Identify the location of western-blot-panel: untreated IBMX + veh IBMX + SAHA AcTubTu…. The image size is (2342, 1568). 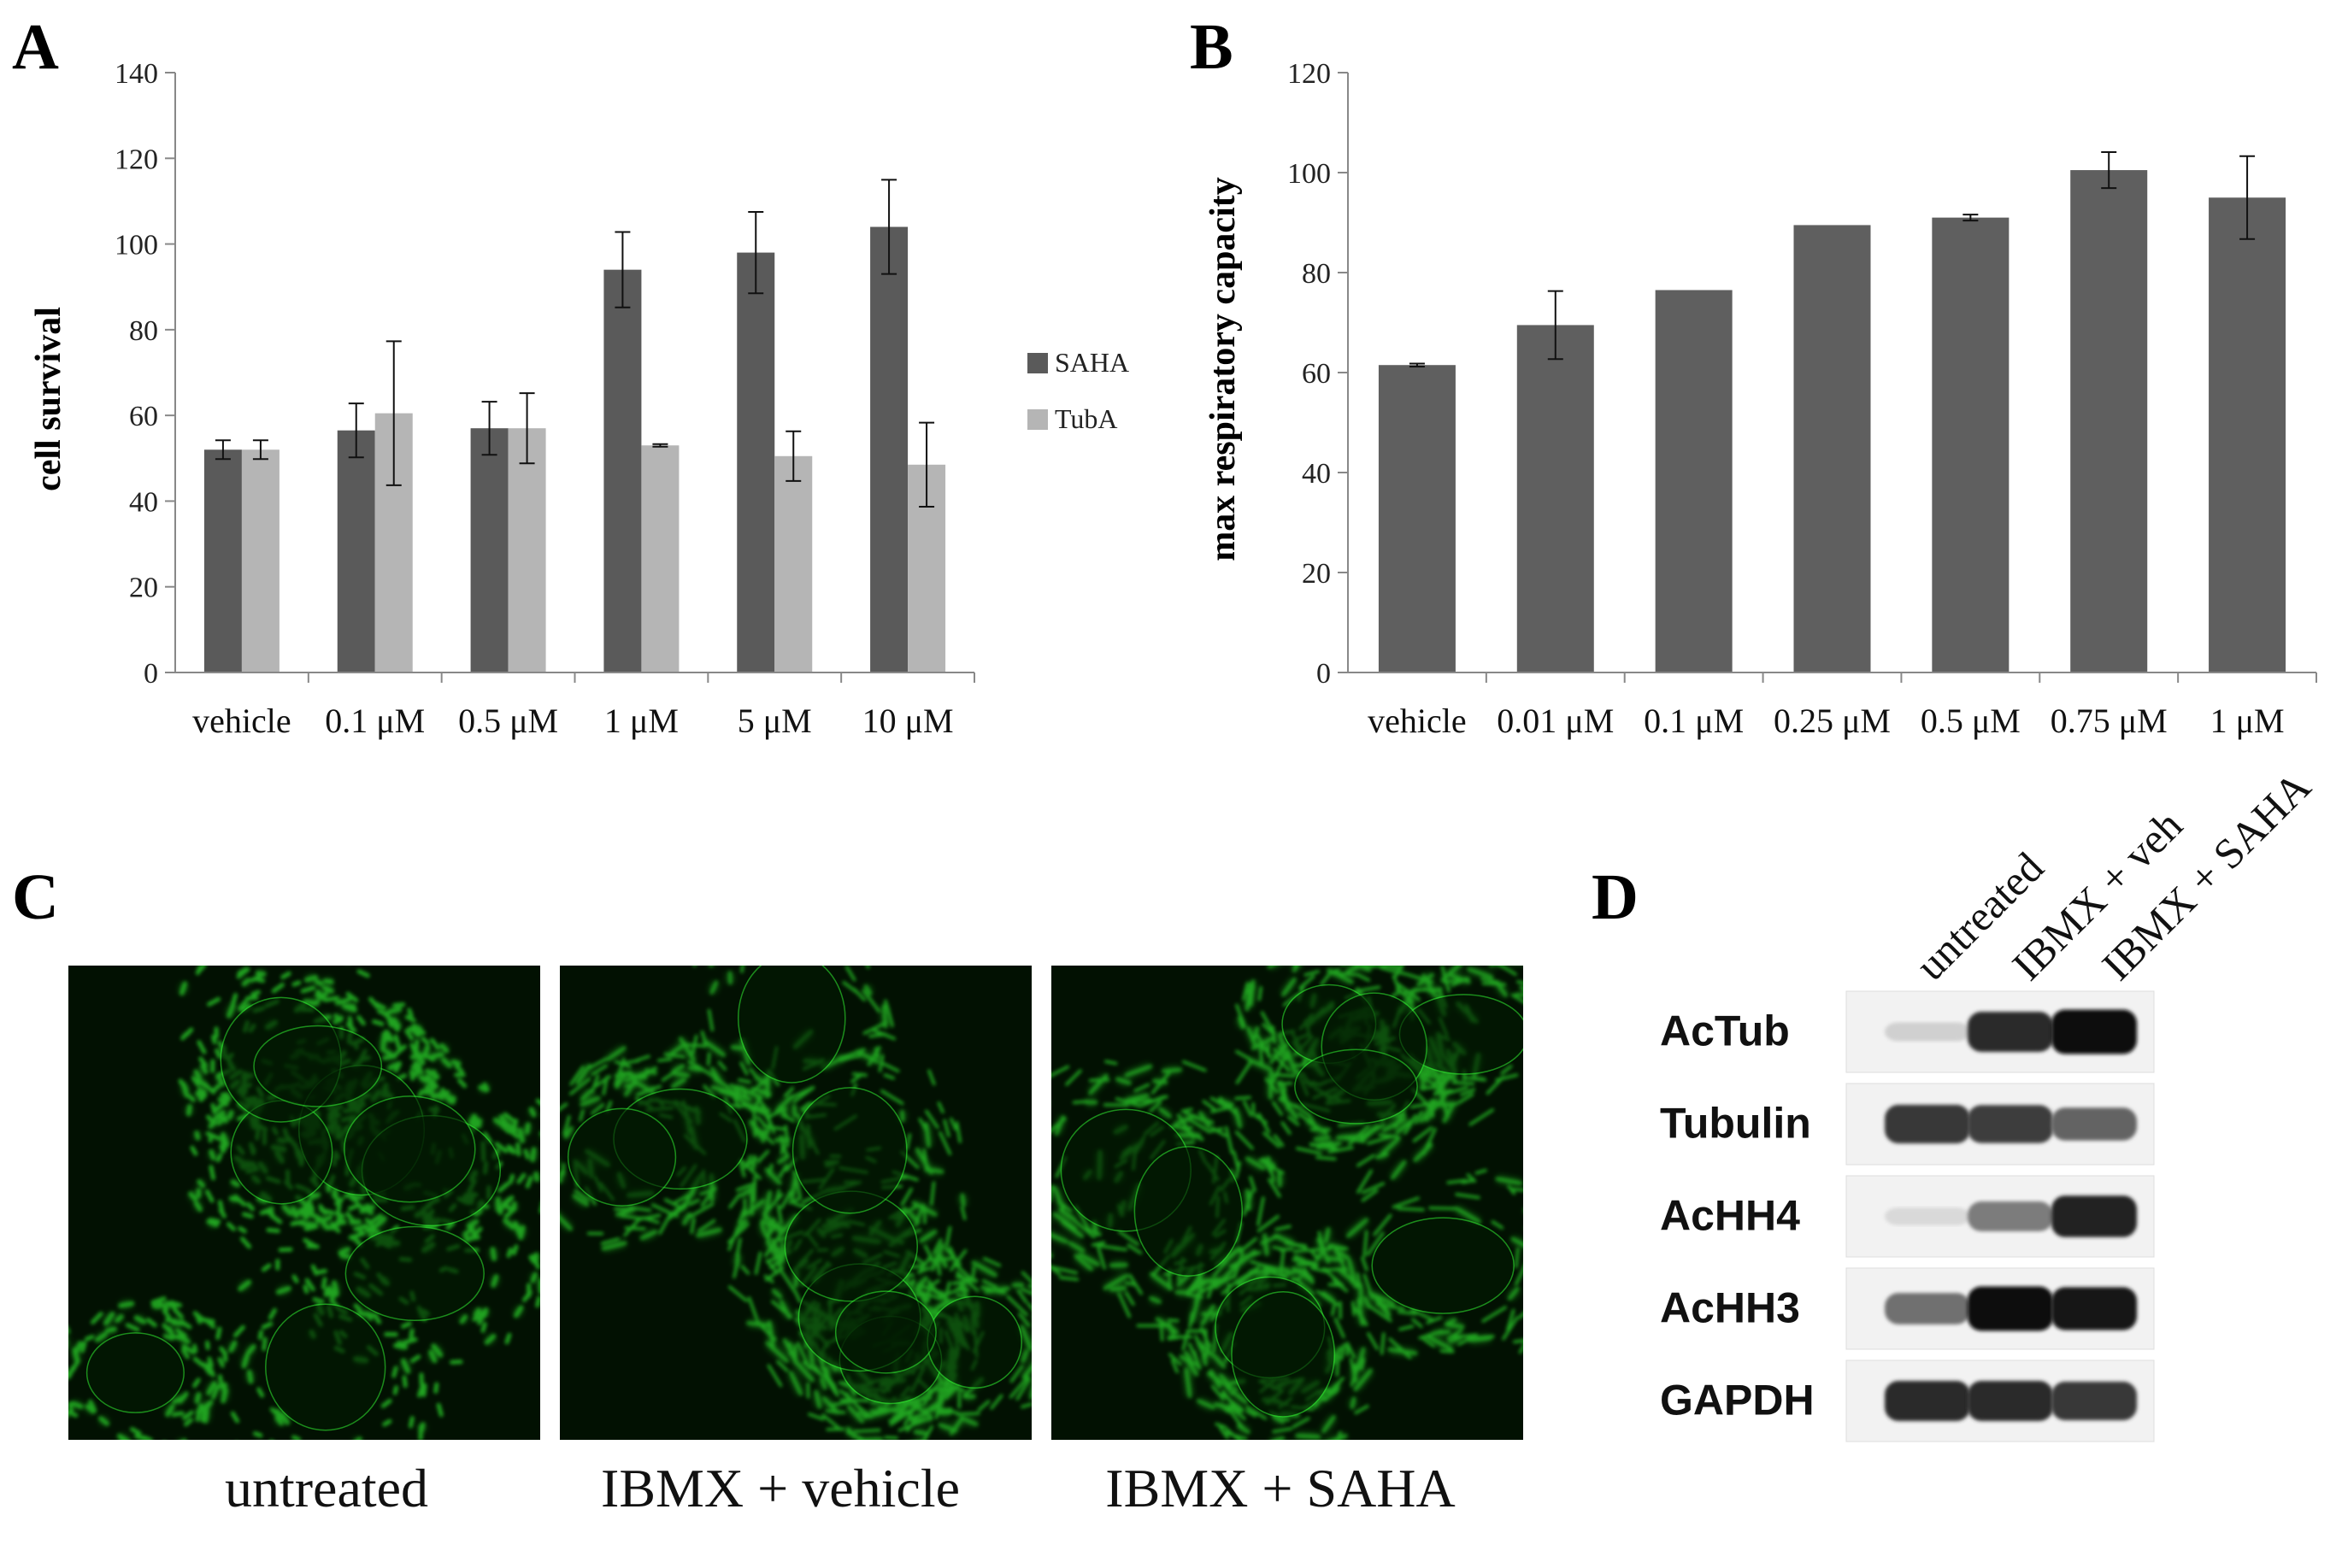
(1990, 1102).